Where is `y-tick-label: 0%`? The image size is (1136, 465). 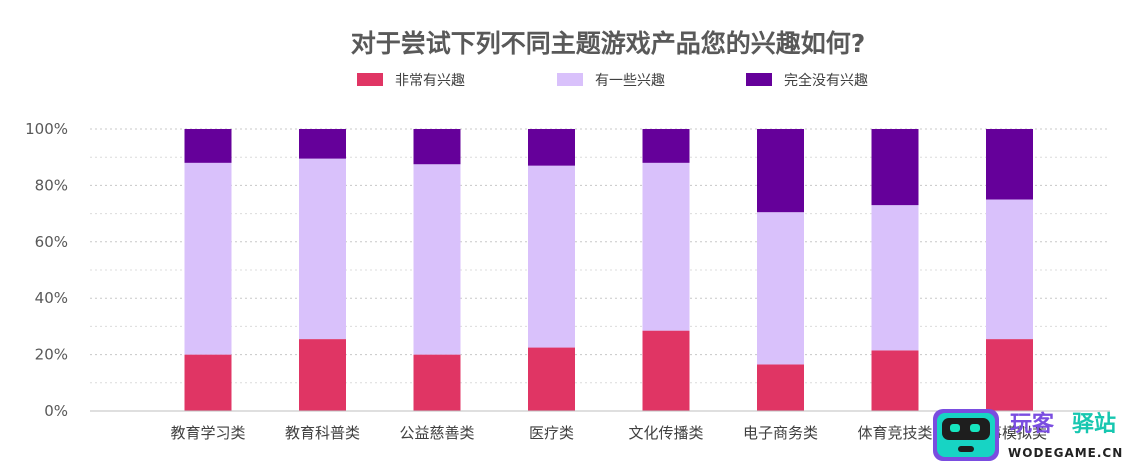
y-tick-label: 0% is located at coordinates (56, 411).